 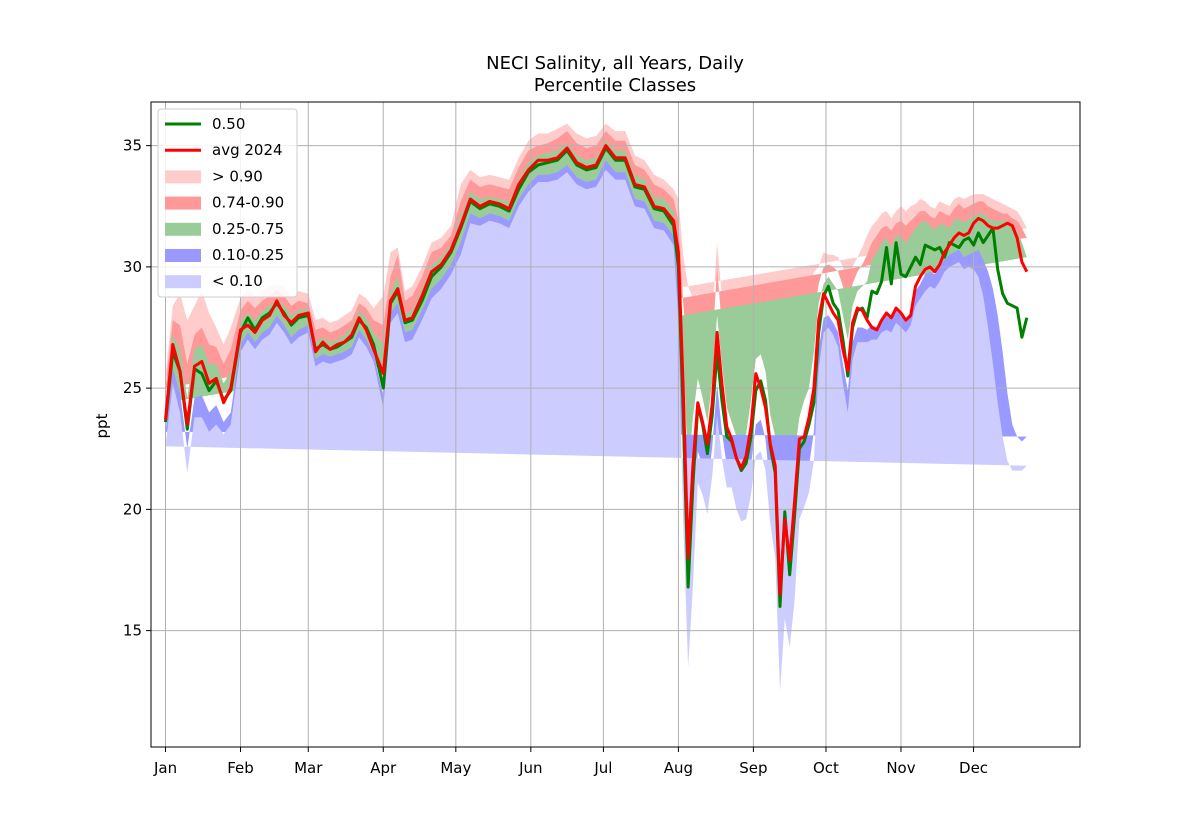 I want to click on legend-label: > 0.90, so click(x=237, y=176).